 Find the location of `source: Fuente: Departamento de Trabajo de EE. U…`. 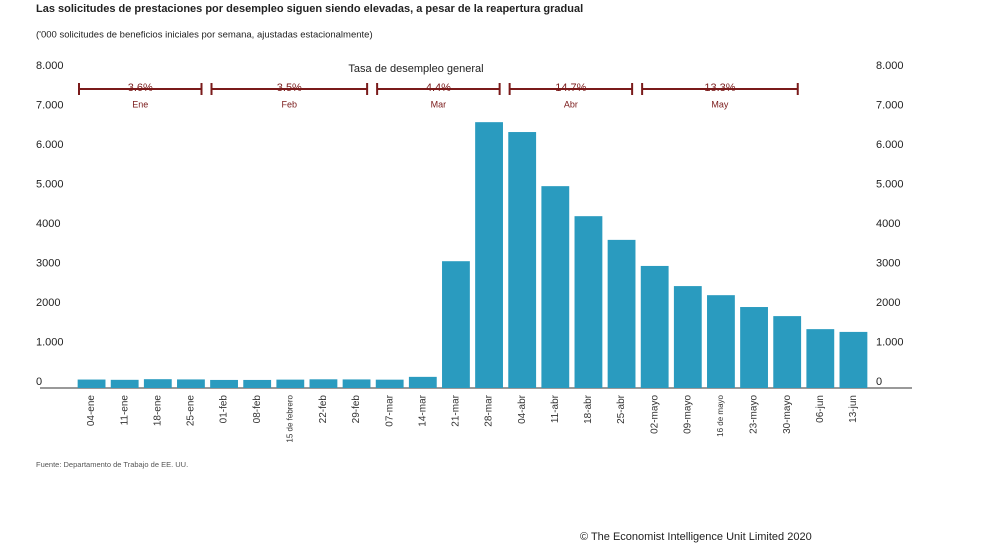

source: Fuente: Departamento de Trabajo de EE. U… is located at coordinates (112, 464).